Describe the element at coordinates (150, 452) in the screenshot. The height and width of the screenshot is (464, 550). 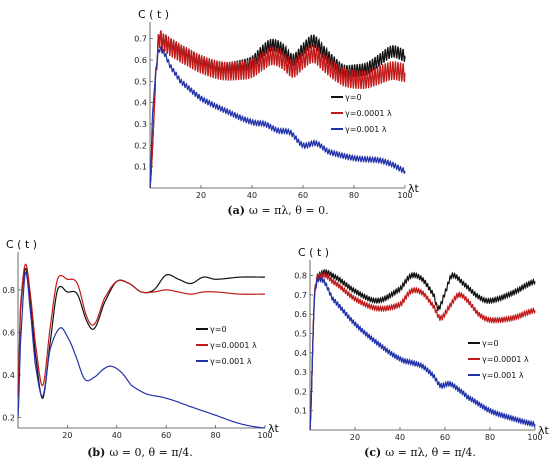
I see `caption-text: ω = 0, θ = π/4.` at that location.